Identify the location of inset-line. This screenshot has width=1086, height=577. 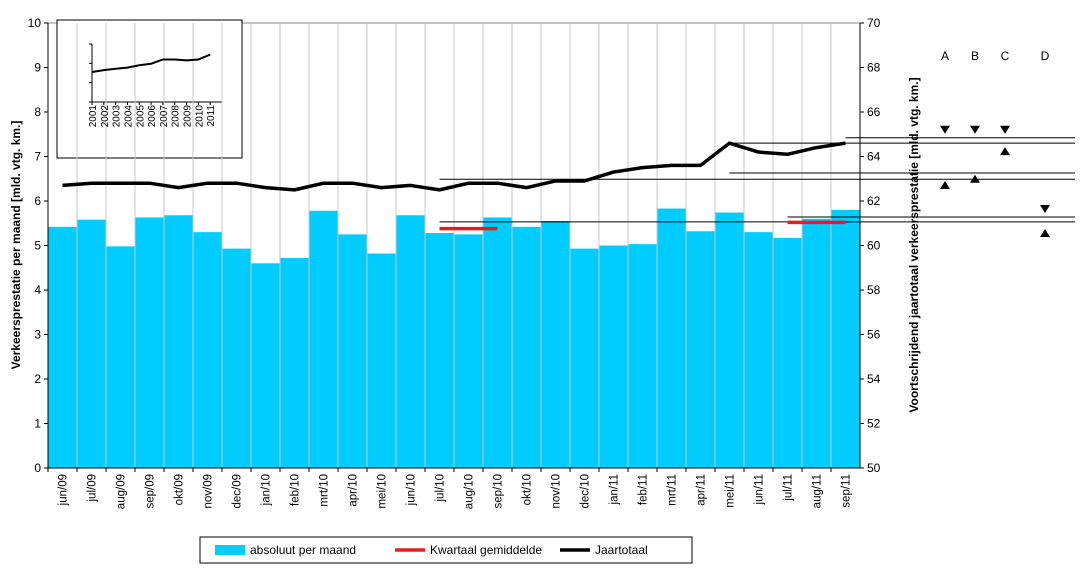
(151, 63).